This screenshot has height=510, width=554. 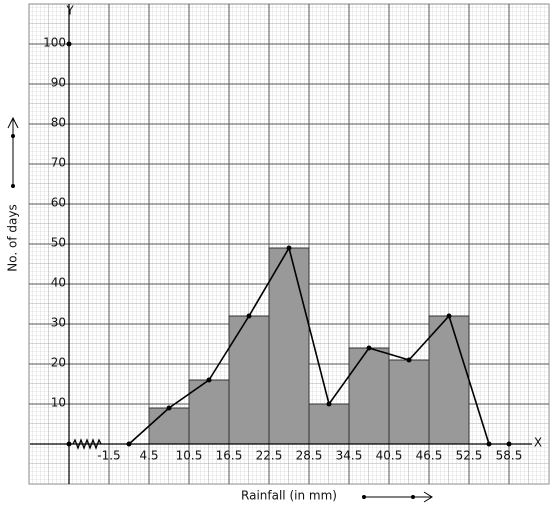 What do you see at coordinates (289, 496) in the screenshot?
I see `x-axis-label: Rainfall (in mm)` at bounding box center [289, 496].